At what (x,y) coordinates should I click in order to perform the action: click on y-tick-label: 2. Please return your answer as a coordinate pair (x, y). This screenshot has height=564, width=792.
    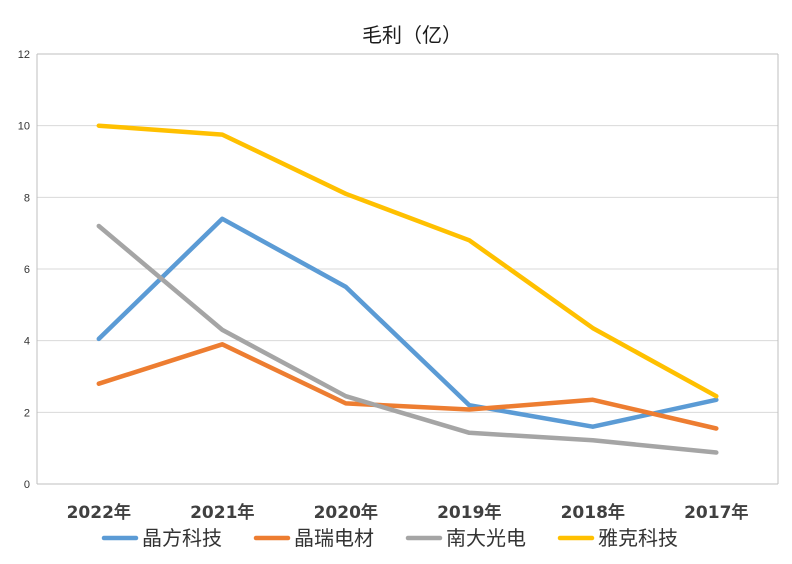
    Looking at the image, I should click on (27, 413).